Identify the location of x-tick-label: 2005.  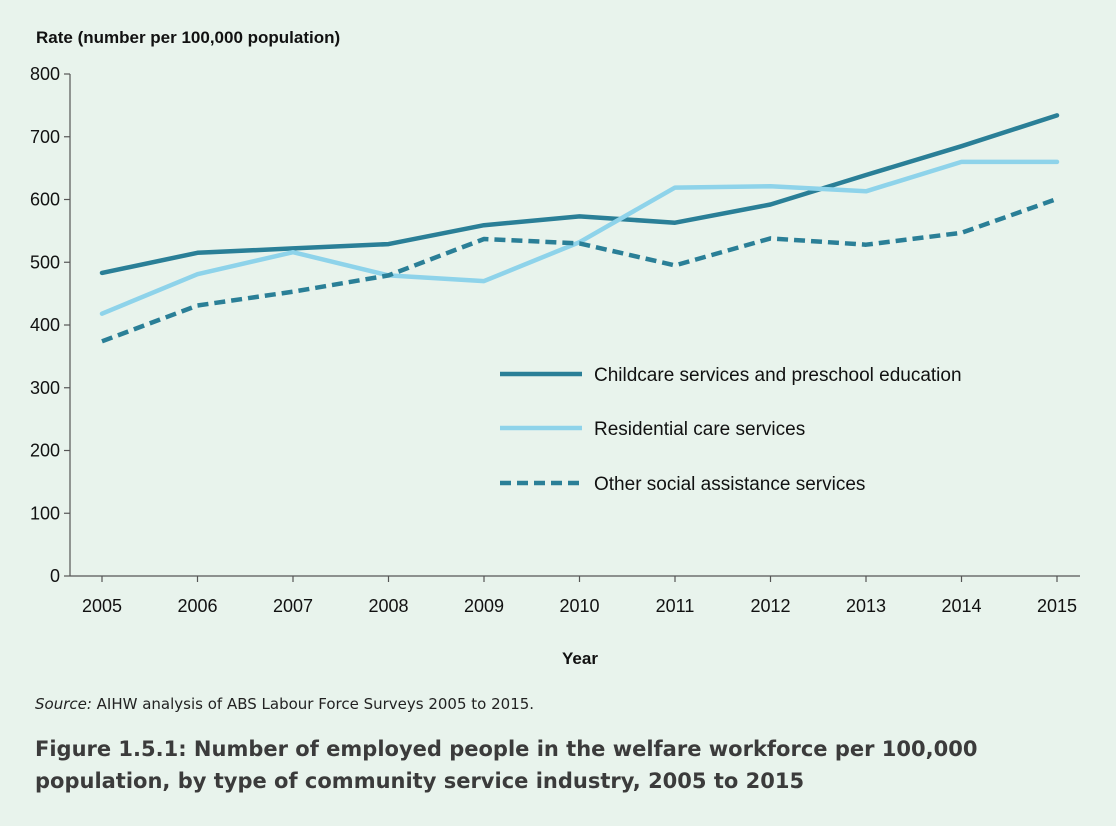
(102, 606).